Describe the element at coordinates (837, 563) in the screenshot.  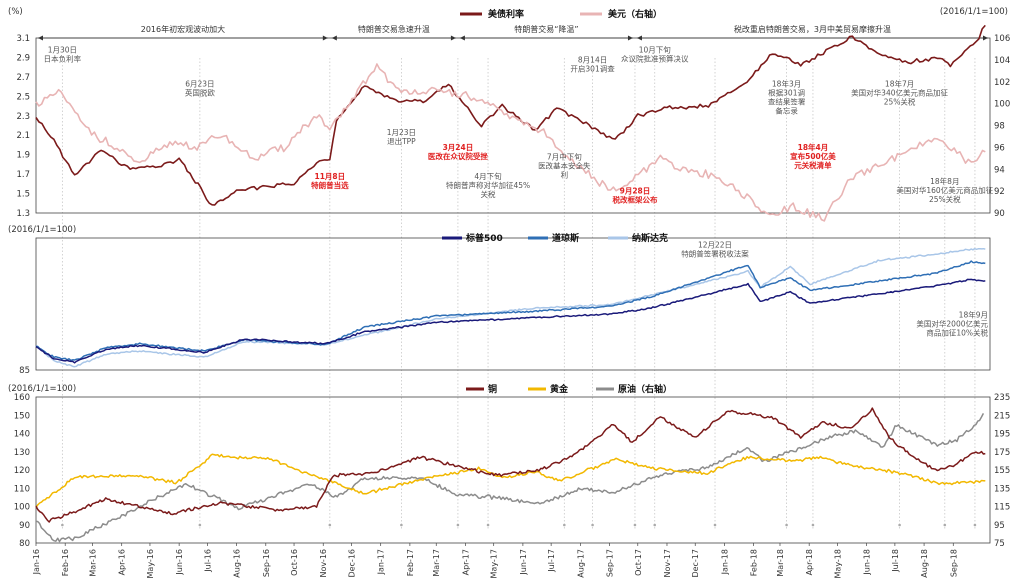
I see `x-tick-label-28: May-18` at that location.